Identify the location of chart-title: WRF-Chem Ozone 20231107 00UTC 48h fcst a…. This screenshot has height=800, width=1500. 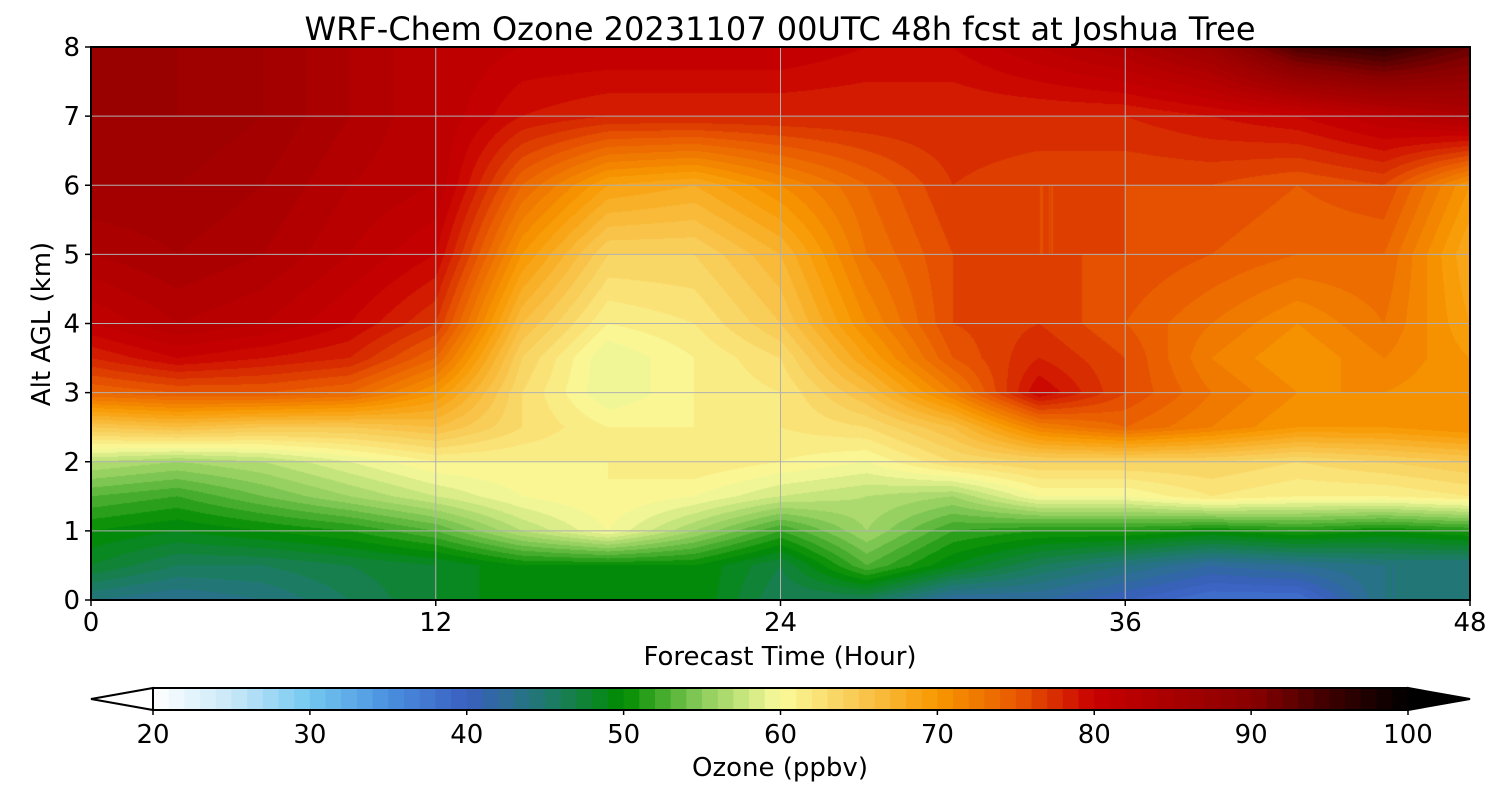
(779, 29).